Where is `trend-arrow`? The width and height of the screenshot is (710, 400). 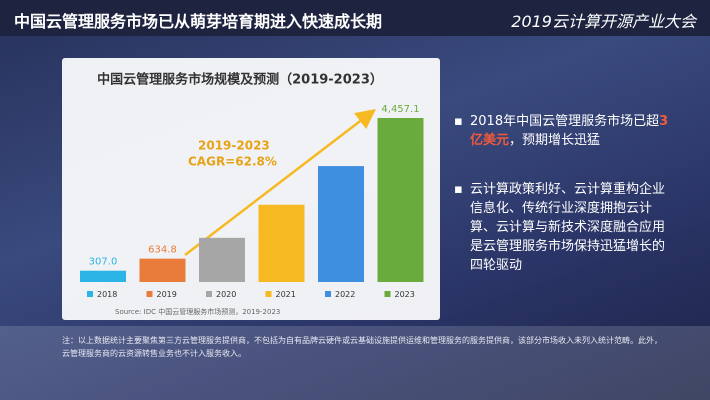
trend-arrow is located at coordinates (280, 182).